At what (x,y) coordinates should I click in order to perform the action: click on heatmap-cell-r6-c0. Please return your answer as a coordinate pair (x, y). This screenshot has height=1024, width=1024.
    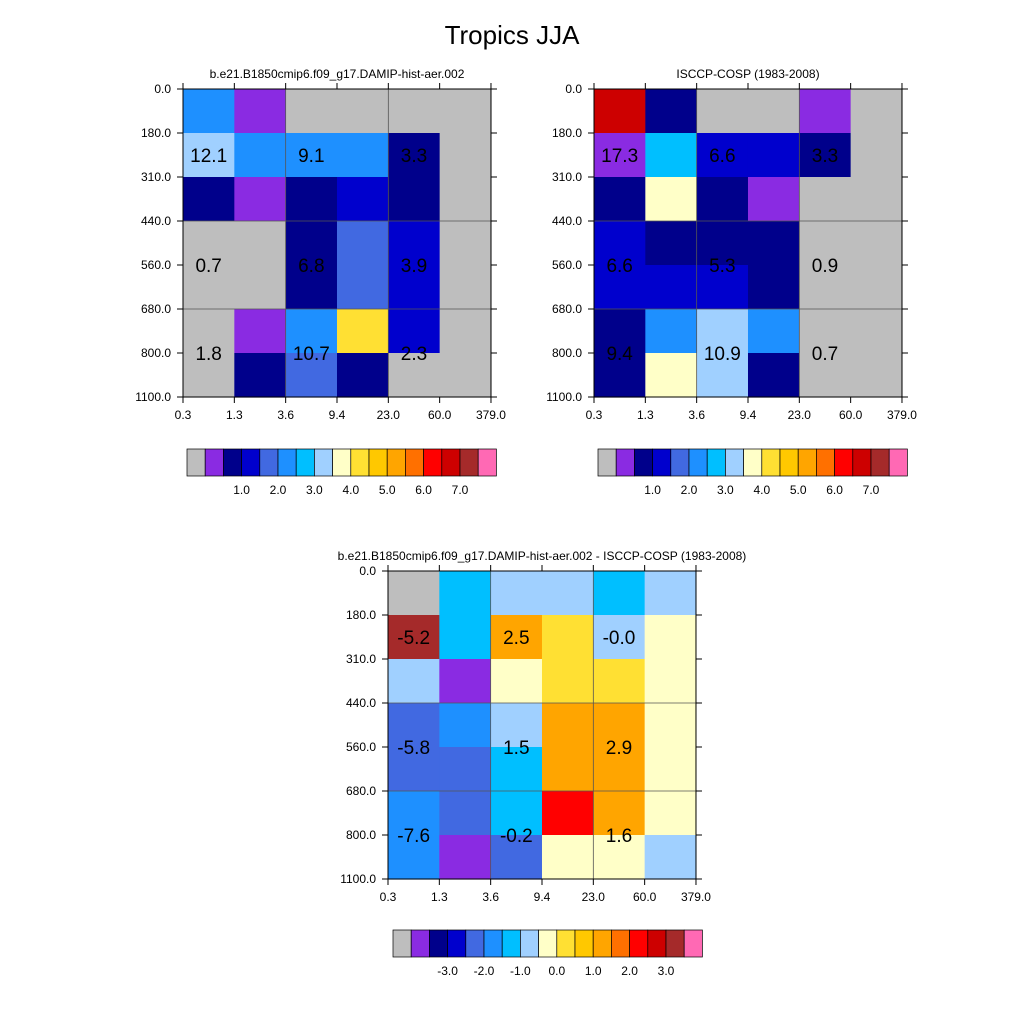
    Looking at the image, I should click on (414, 857).